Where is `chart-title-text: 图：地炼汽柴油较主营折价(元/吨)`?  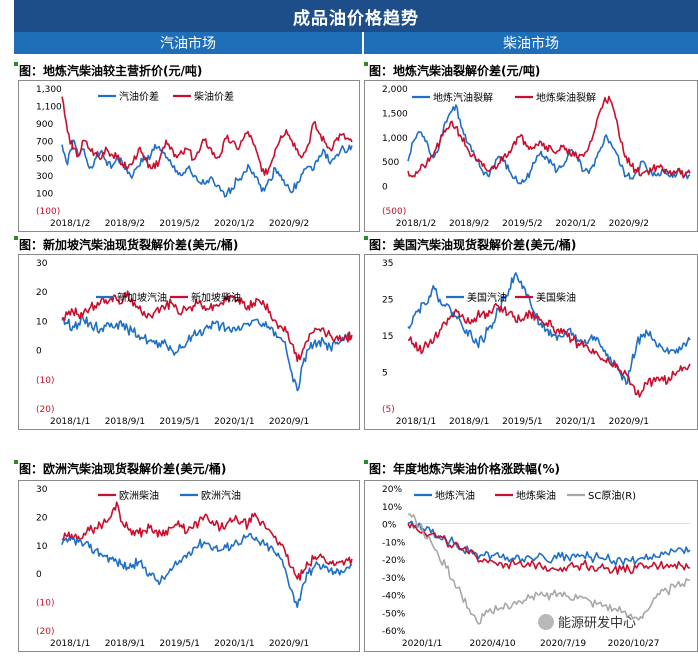
chart-title-text: 图：地炼汽柴油较主营折价(元/吨) is located at coordinates (111, 71).